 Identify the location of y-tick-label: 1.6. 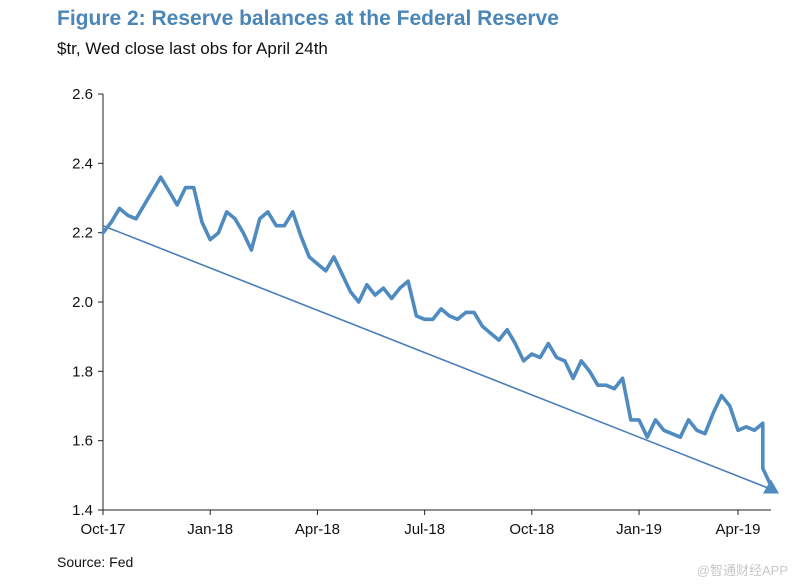
(82, 441).